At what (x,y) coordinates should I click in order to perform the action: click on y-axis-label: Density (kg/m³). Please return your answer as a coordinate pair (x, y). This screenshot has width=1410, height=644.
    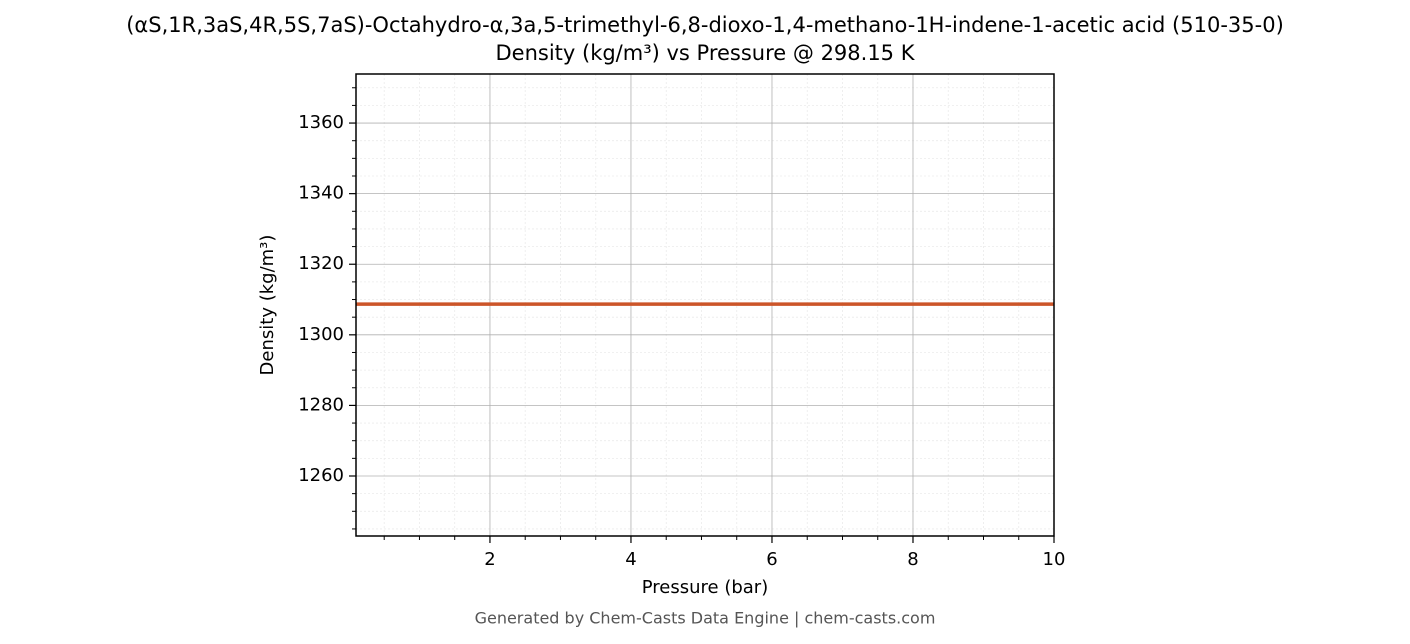
    Looking at the image, I should click on (267, 305).